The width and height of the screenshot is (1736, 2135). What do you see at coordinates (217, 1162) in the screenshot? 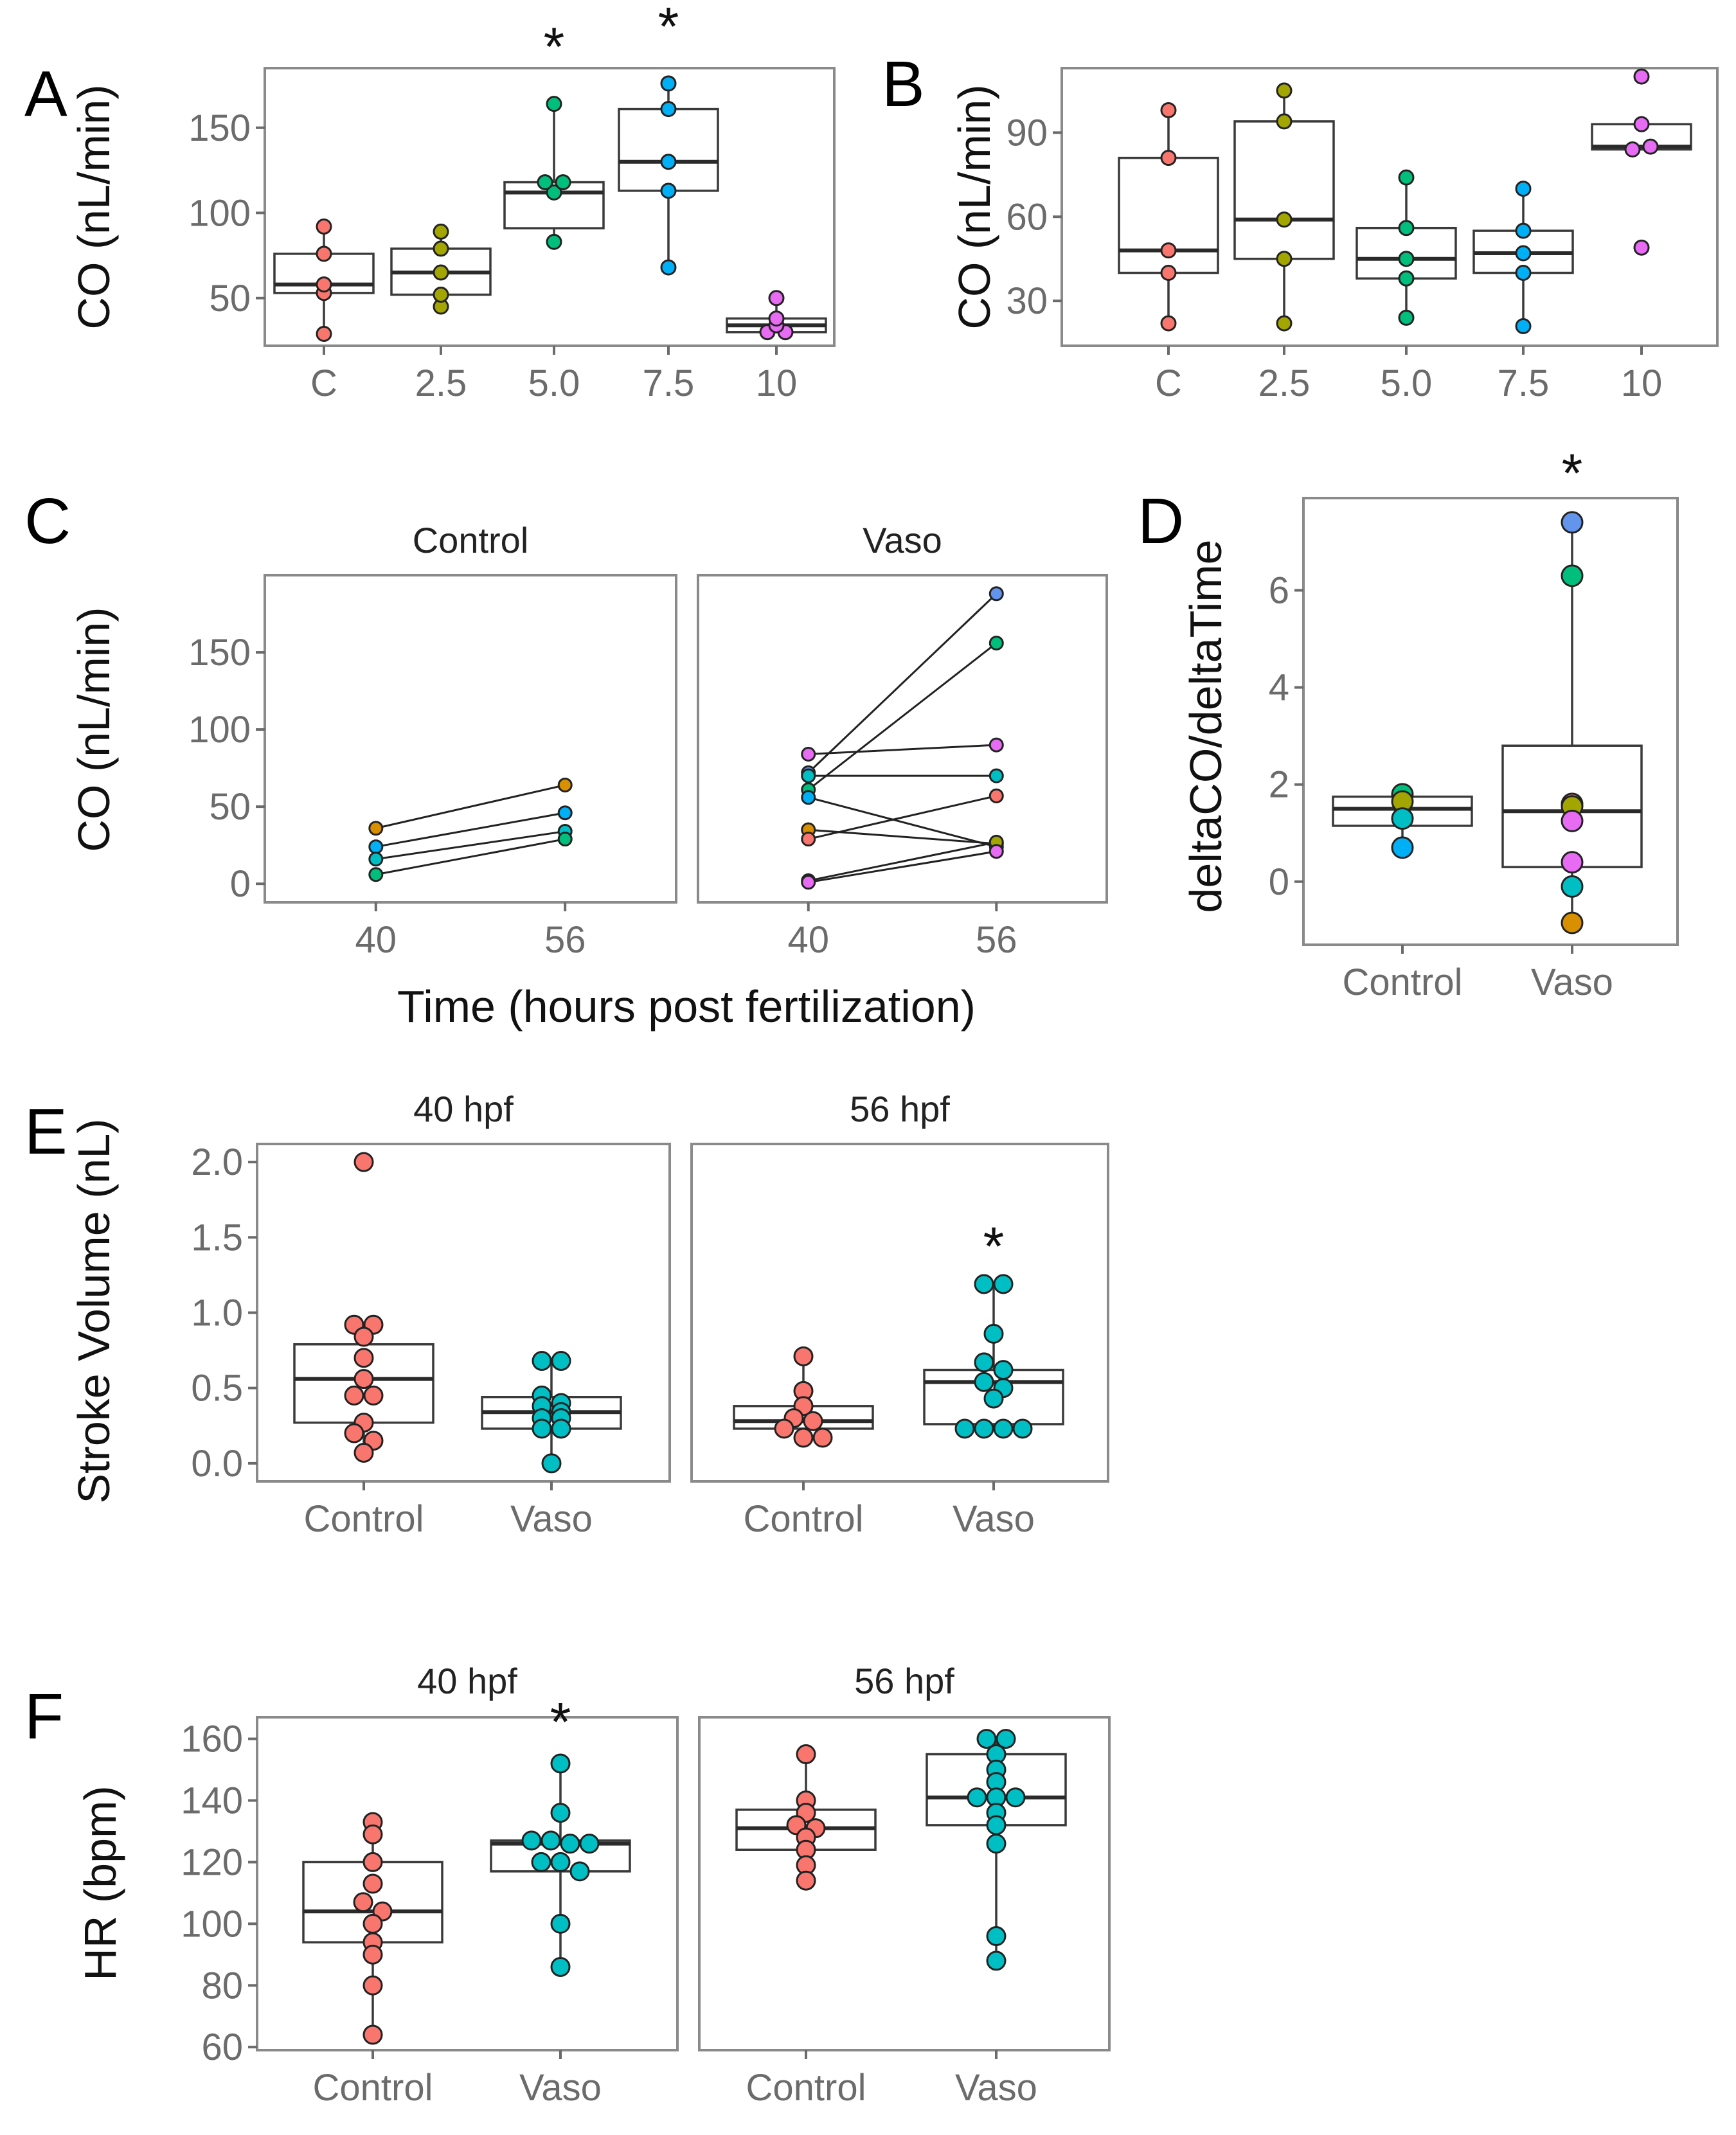
I see `y-tick-label: 2.0` at bounding box center [217, 1162].